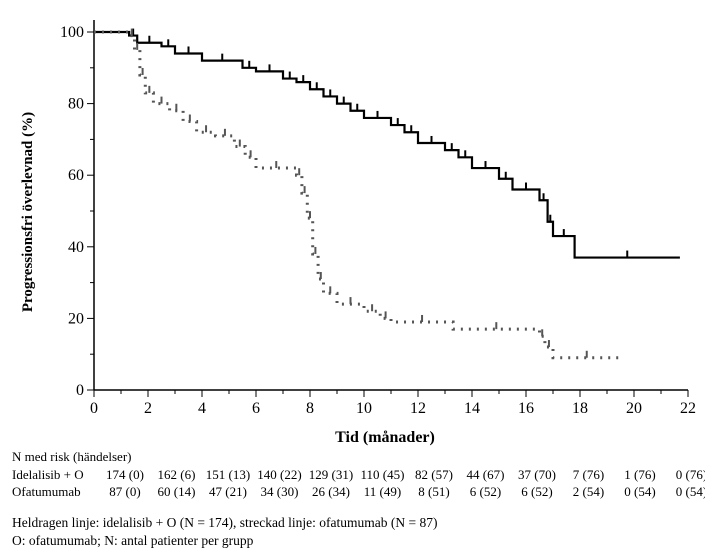  What do you see at coordinates (80, 390) in the screenshot?
I see `y-tick-label: 0` at bounding box center [80, 390].